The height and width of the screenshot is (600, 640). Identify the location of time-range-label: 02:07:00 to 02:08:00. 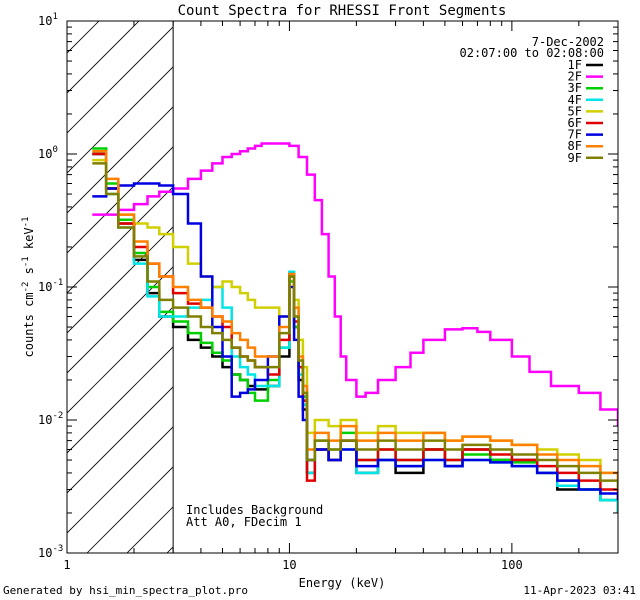
(532, 53).